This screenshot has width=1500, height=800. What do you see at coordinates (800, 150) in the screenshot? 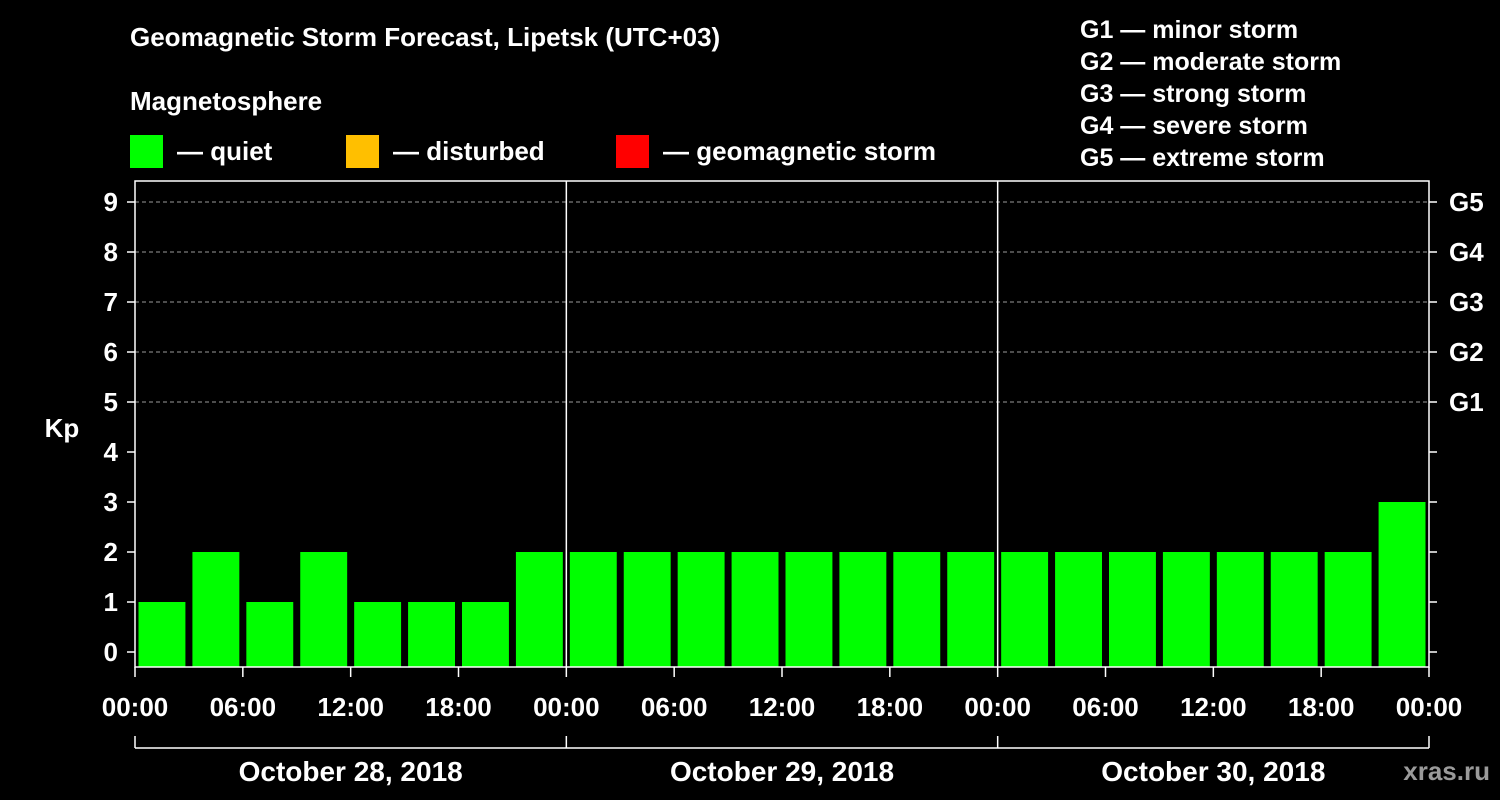
I see `legend-label-storm: — geomagnetic storm` at bounding box center [800, 150].